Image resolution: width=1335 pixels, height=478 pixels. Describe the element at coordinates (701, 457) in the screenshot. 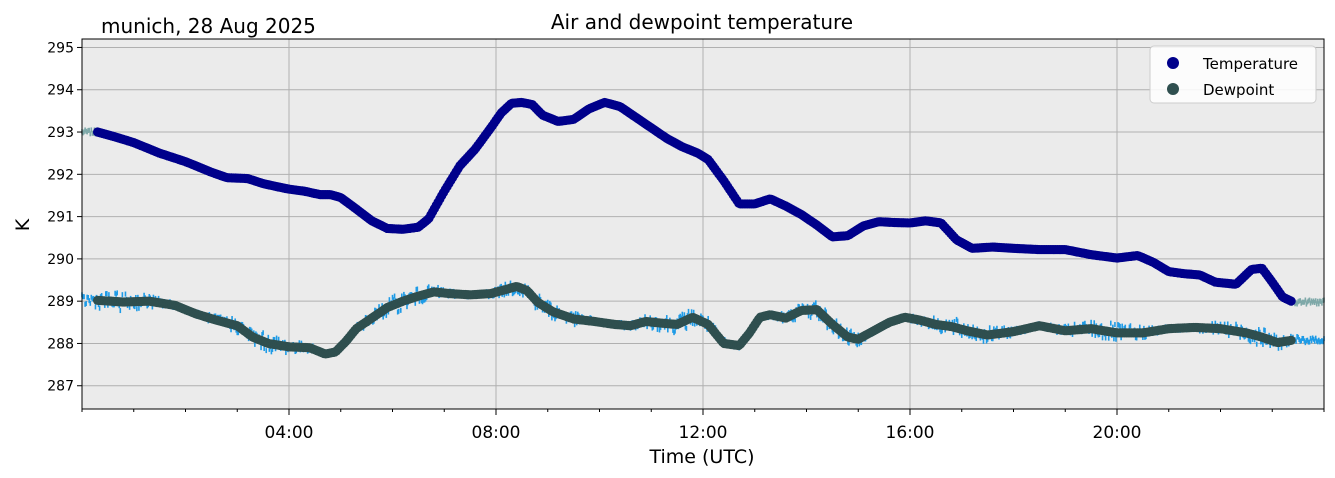

I see `x-axis-label: Time (UTC)` at that location.